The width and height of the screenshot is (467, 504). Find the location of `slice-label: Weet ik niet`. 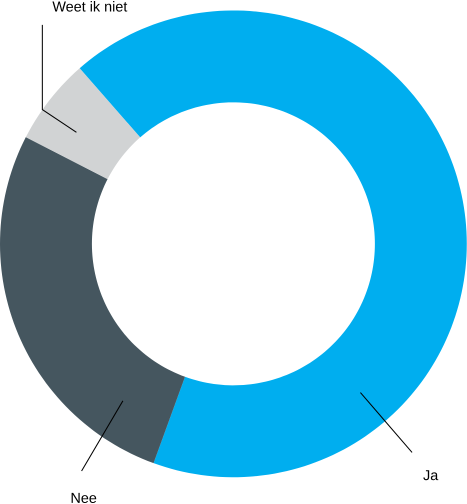

slice-label: Weet ik niet is located at coordinates (90, 6).